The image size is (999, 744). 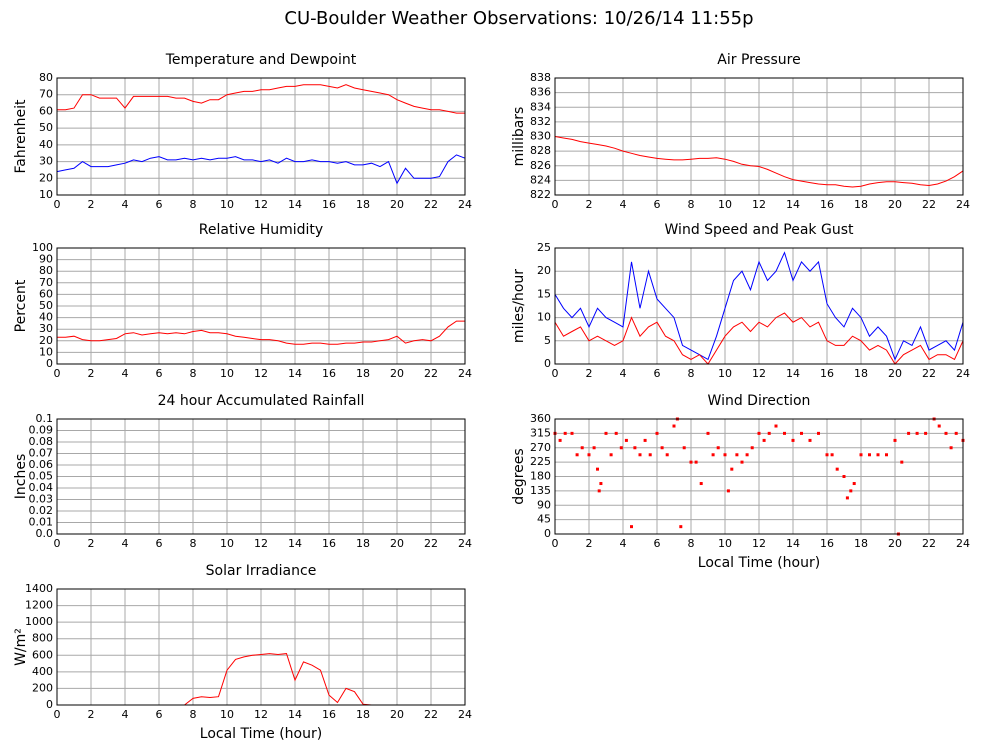 I want to click on y-tick-label: 834, so click(x=540, y=106).